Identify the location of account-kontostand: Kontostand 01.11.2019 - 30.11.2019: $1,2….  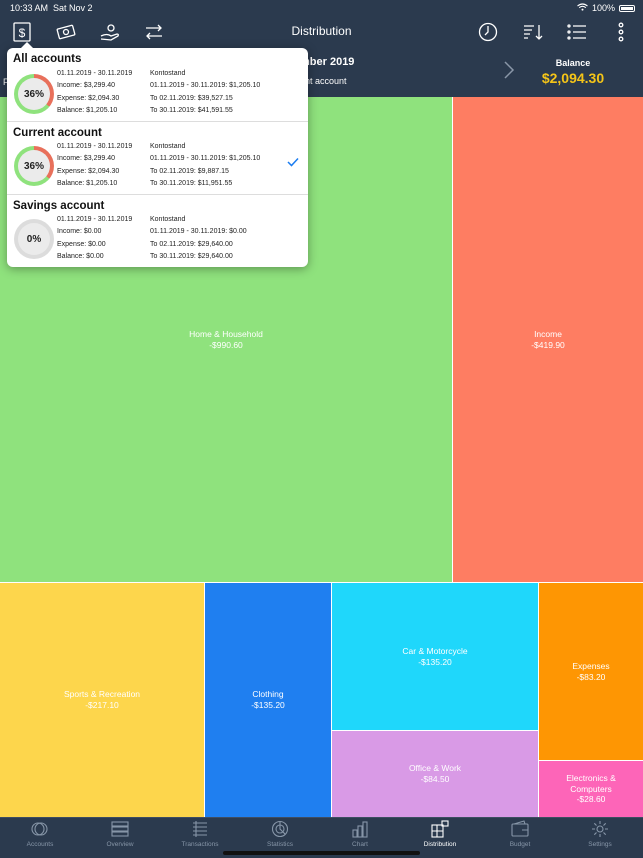
(205, 166).